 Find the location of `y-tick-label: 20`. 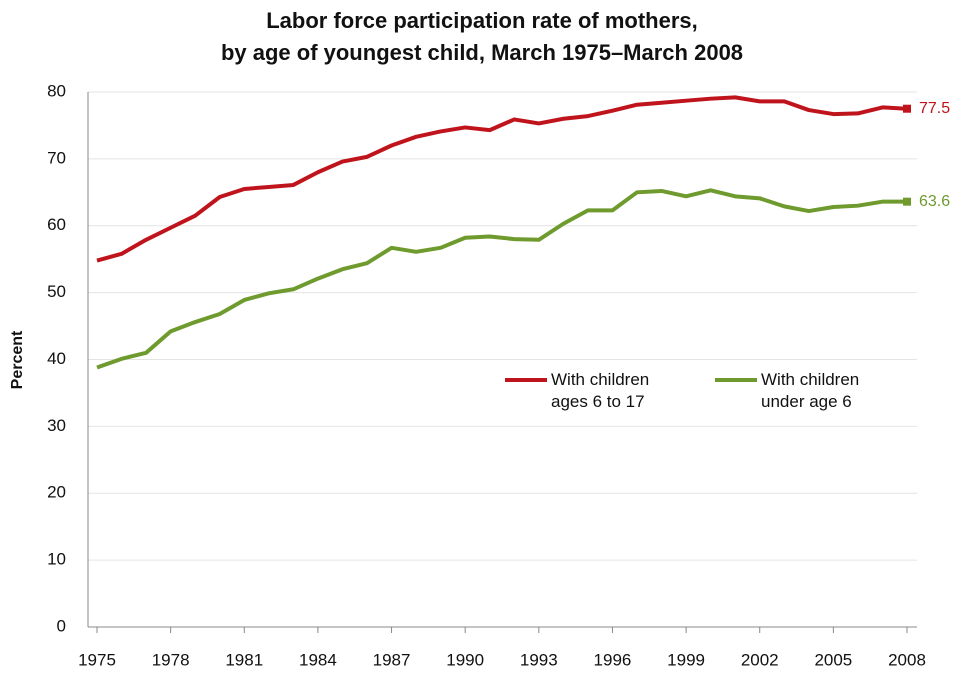

y-tick-label: 20 is located at coordinates (56, 492).